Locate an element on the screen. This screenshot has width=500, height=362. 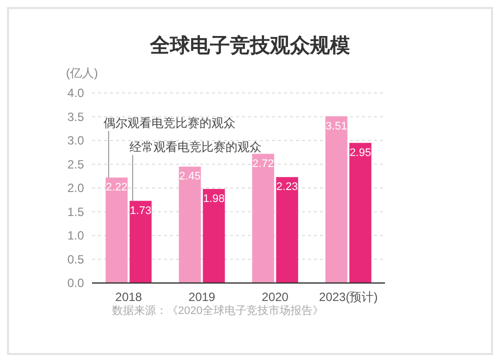
data-label: 1.73 is located at coordinates (141, 210).